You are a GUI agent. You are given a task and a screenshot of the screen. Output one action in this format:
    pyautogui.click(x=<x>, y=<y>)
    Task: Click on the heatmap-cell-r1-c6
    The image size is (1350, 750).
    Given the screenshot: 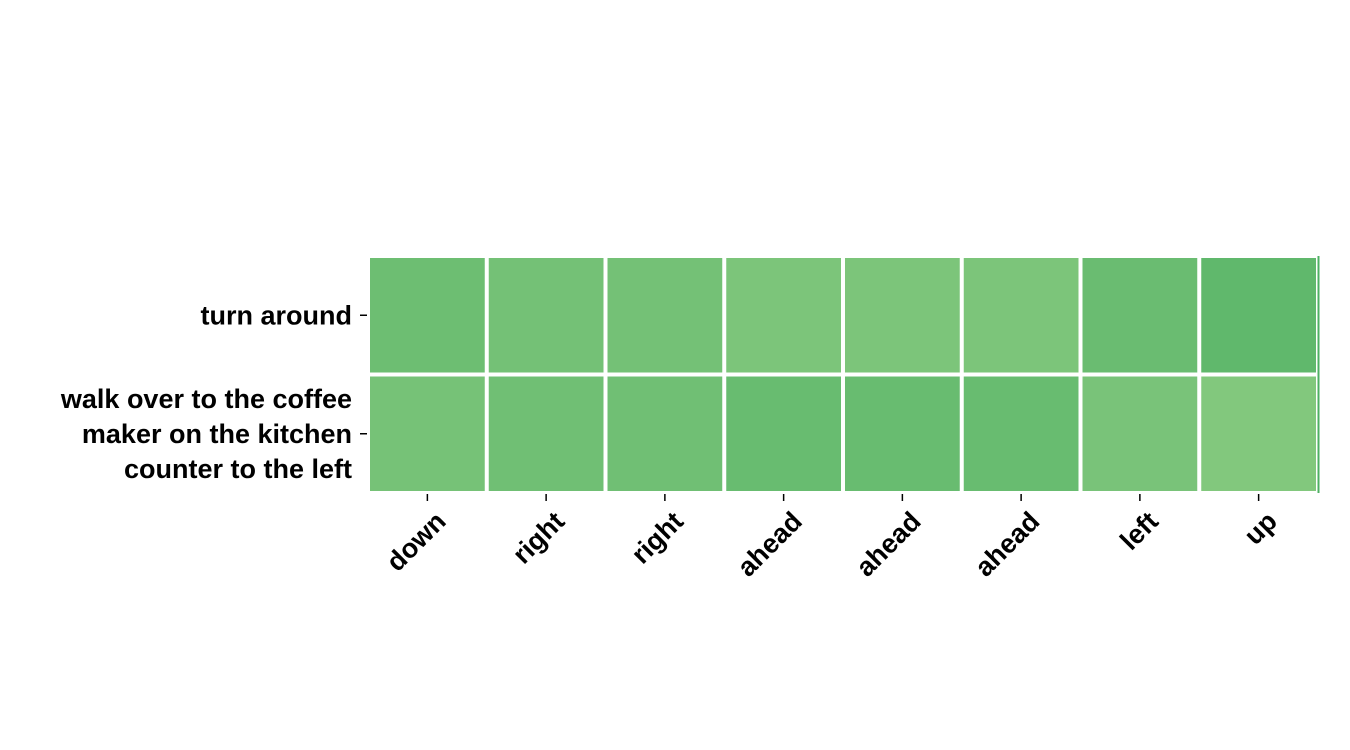 What is the action you would take?
    pyautogui.click(x=1140, y=433)
    